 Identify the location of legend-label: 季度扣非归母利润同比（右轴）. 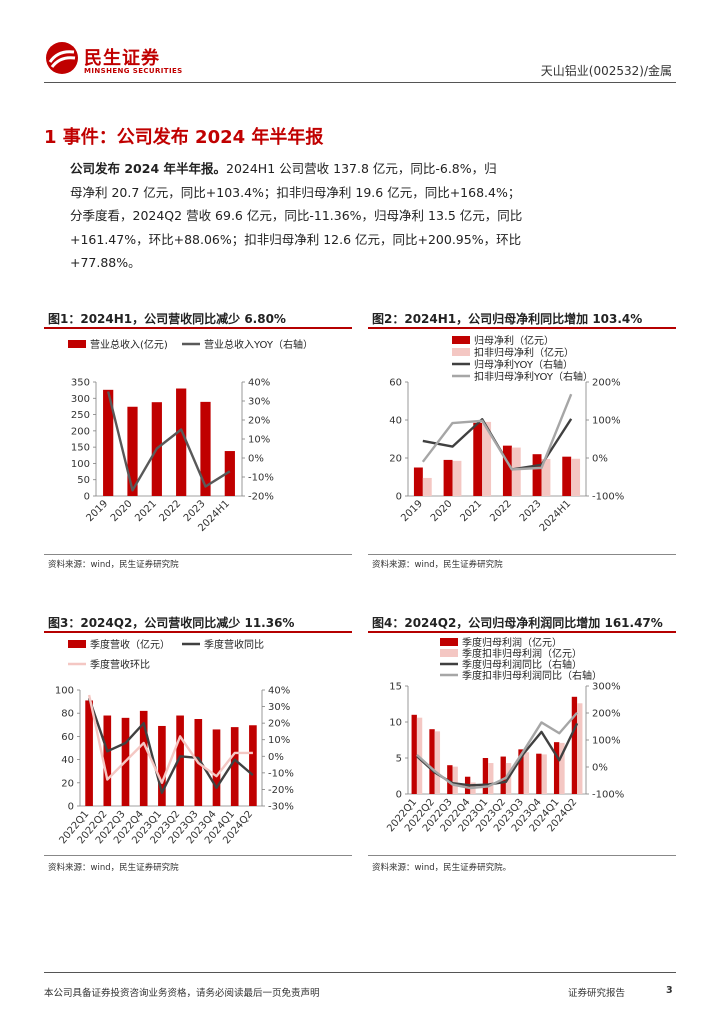
(532, 675).